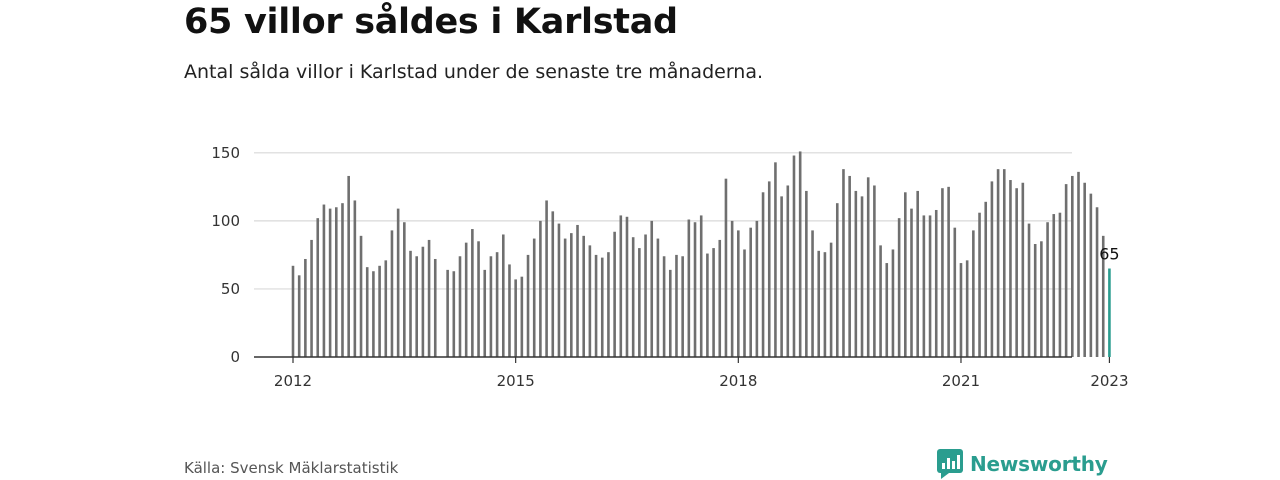 The height and width of the screenshot is (480, 1280). I want to click on y-tick-label: 0, so click(235, 357).